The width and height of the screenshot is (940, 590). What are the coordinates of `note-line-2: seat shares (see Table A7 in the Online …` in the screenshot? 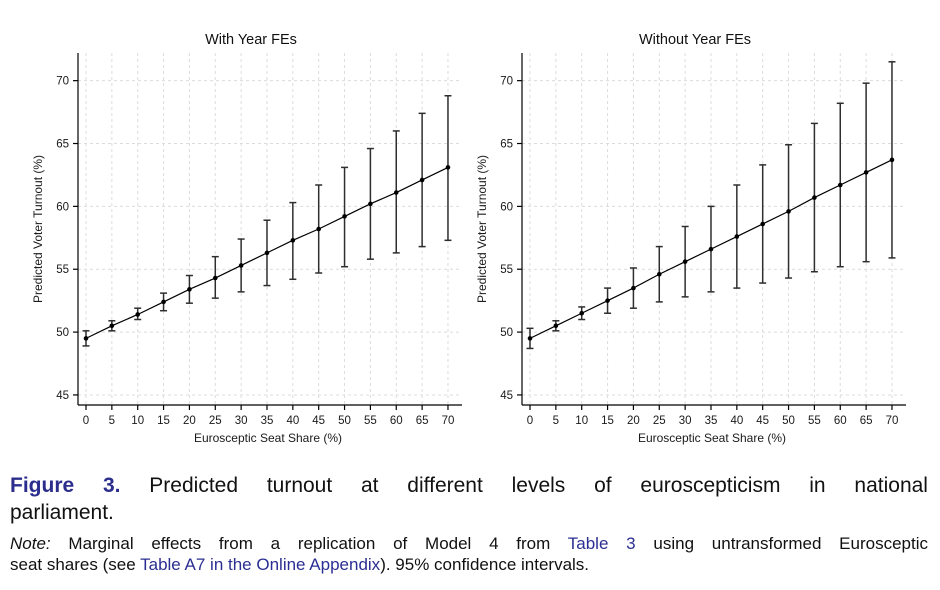 It's located at (469, 564).